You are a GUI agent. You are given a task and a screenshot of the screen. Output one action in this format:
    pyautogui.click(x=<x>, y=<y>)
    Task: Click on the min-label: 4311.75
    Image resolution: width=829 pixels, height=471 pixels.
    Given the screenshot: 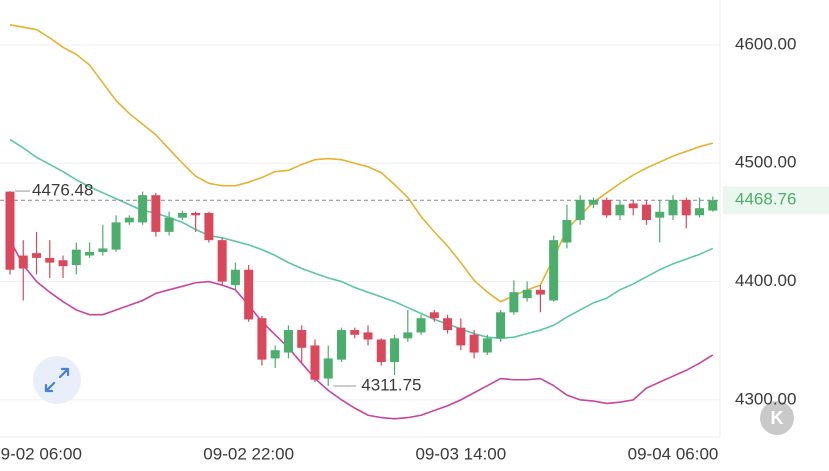 What is the action you would take?
    pyautogui.click(x=391, y=384)
    